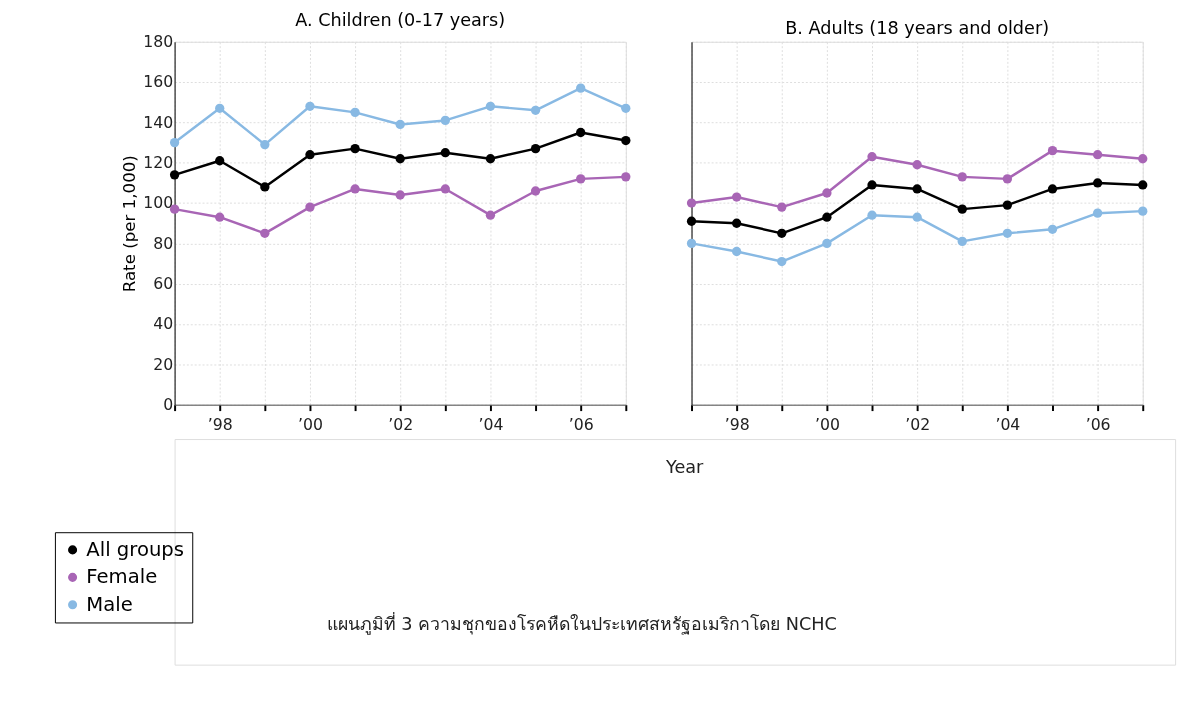 The height and width of the screenshot is (720, 1181). What do you see at coordinates (163, 284) in the screenshot?
I see `y-tick-label: 60` at bounding box center [163, 284].